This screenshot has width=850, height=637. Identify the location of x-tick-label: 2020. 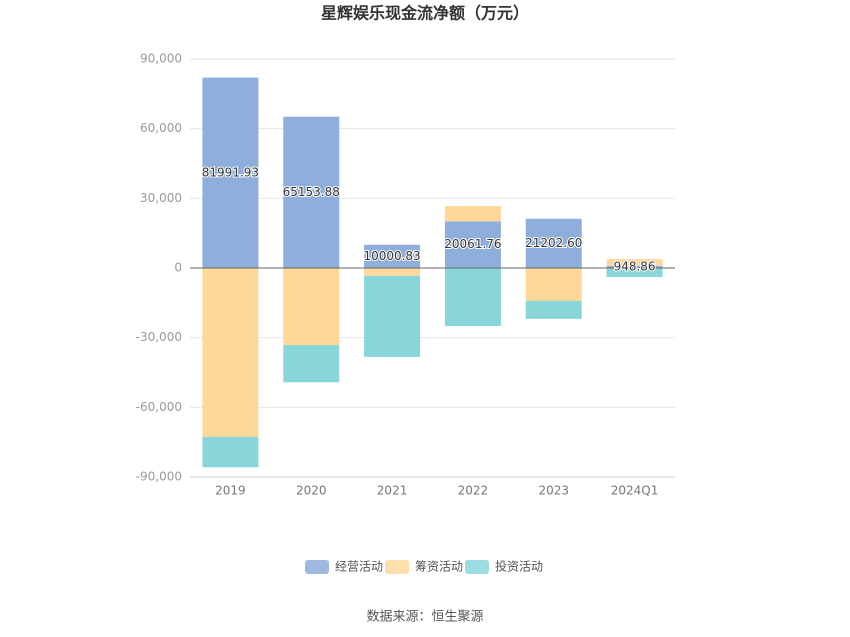
(311, 491).